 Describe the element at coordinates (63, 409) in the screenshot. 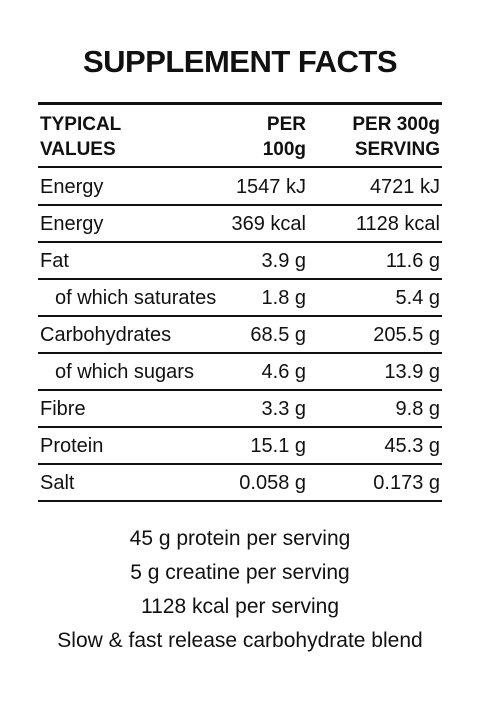

I see `row-label: Fibre` at that location.